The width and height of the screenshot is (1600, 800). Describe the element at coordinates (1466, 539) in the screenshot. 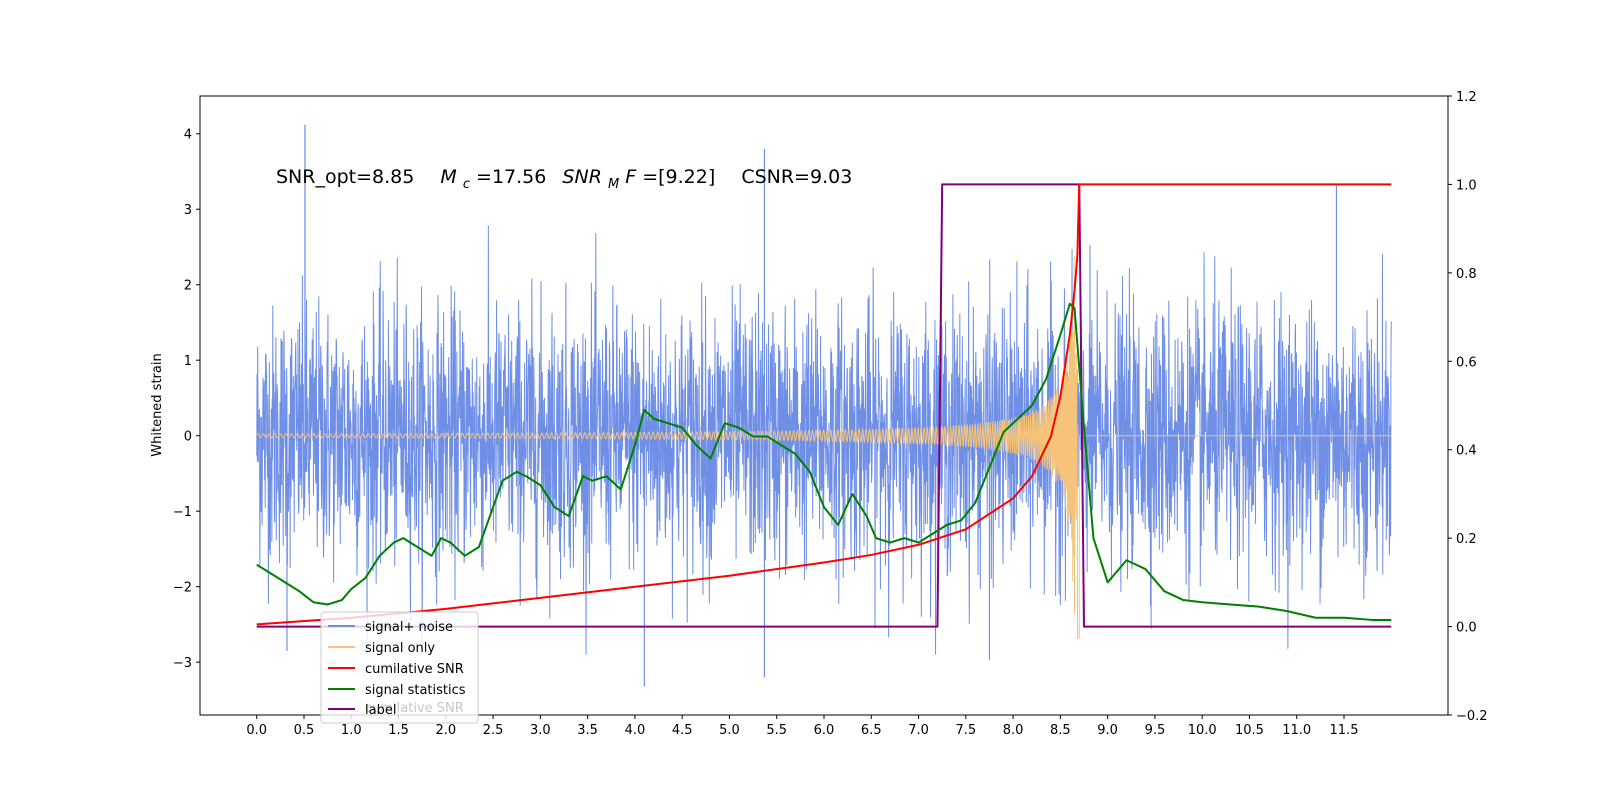

I see `y2-tick-label: 0.2` at that location.